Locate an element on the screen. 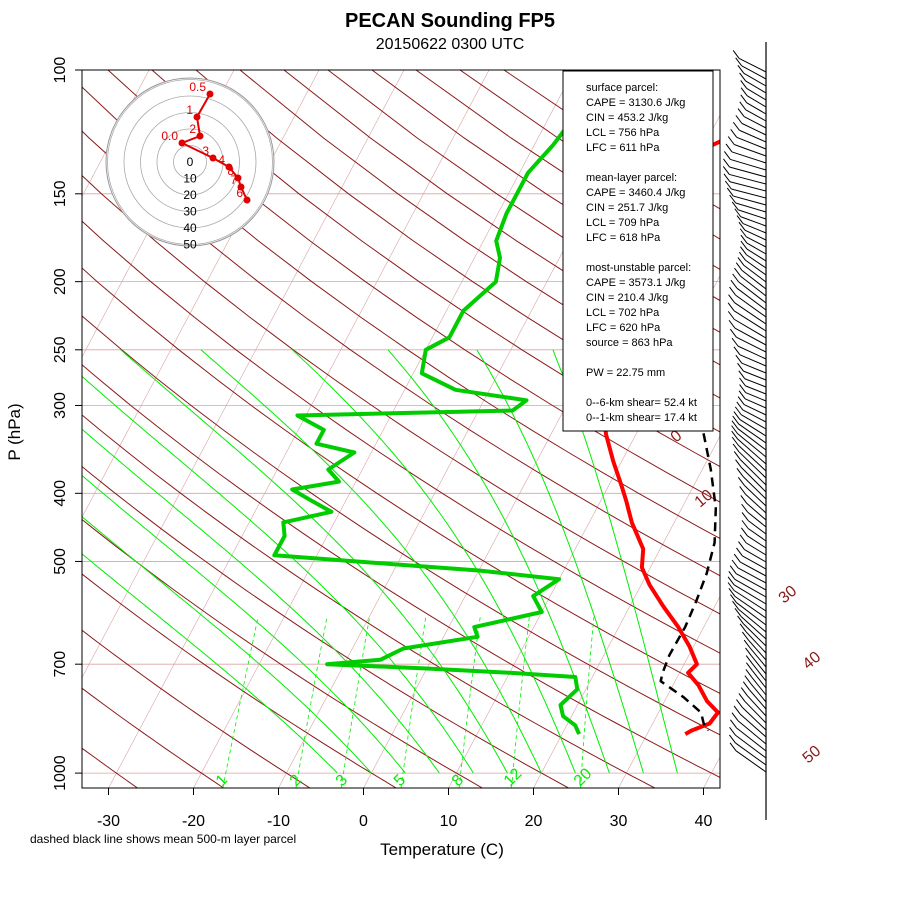  x-axis-label: Temperature (C) is located at coordinates (442, 849).